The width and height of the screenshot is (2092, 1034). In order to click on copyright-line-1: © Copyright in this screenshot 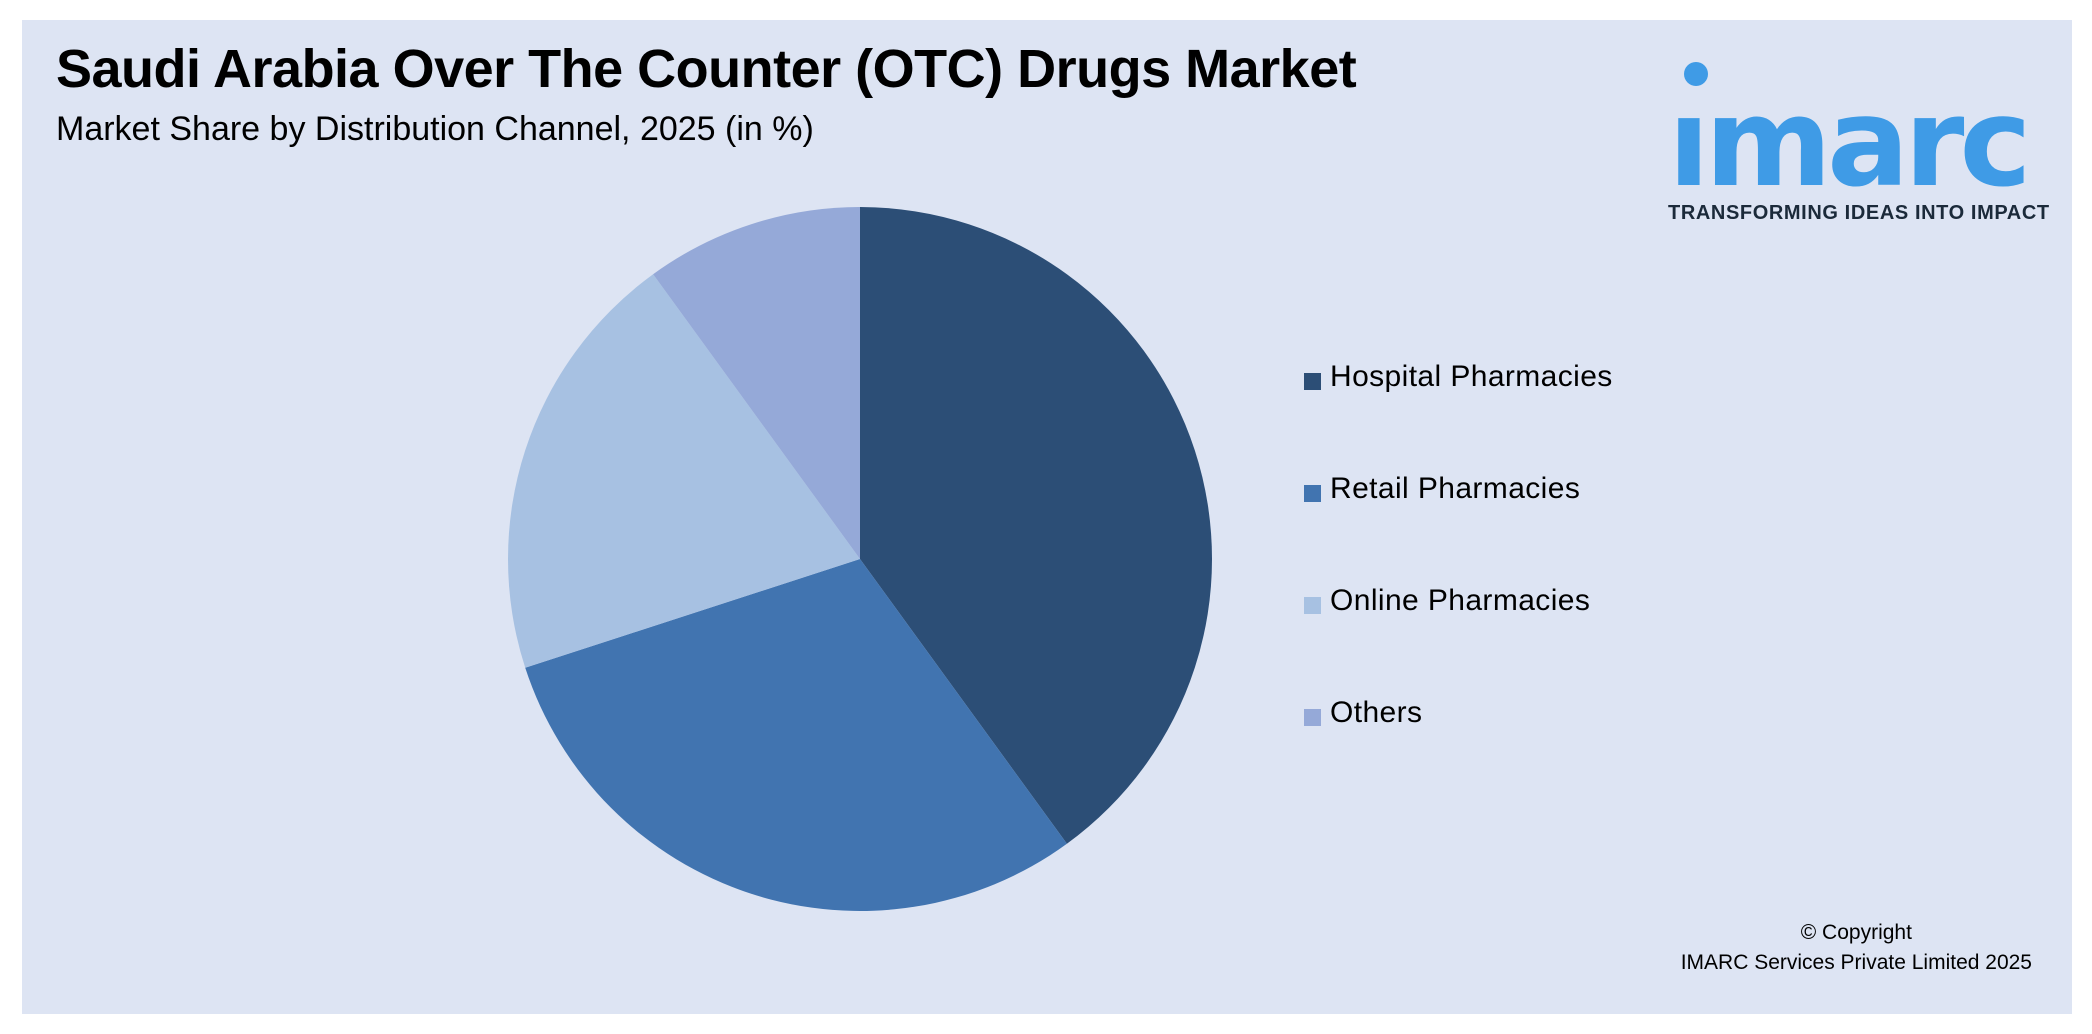, I will do `click(1856, 932)`.